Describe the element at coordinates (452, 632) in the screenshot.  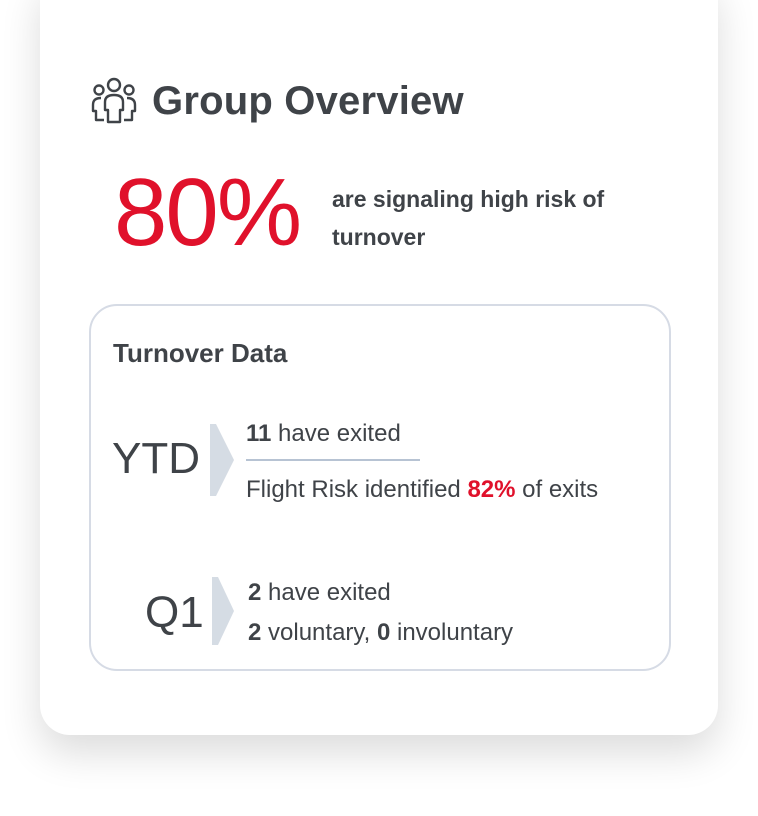
I see `involuntary-text: involuntary` at that location.